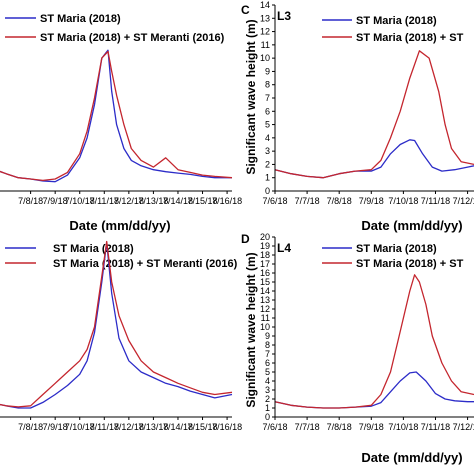 Image resolution: width=474 pixels, height=474 pixels. Describe the element at coordinates (265, 264) in the screenshot. I see `y-tick-label: 17` at that location.